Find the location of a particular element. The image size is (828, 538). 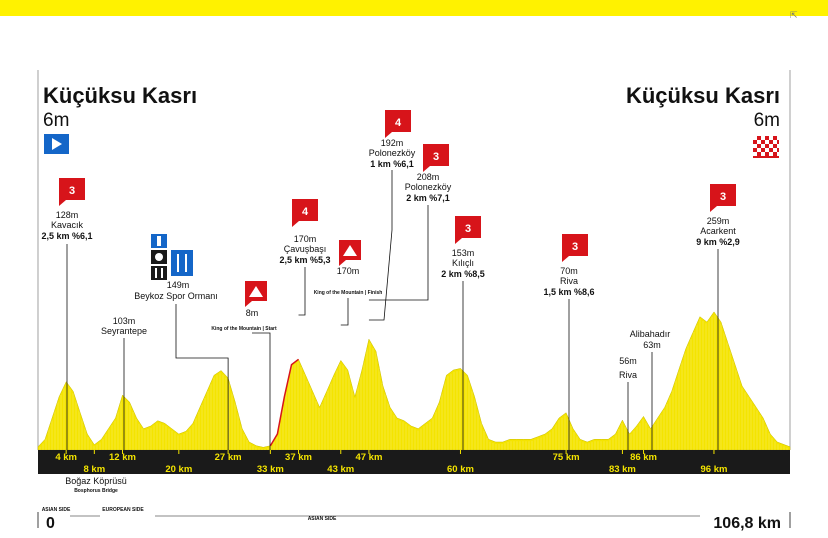

climb-name: Kavacık is located at coordinates (67, 225).